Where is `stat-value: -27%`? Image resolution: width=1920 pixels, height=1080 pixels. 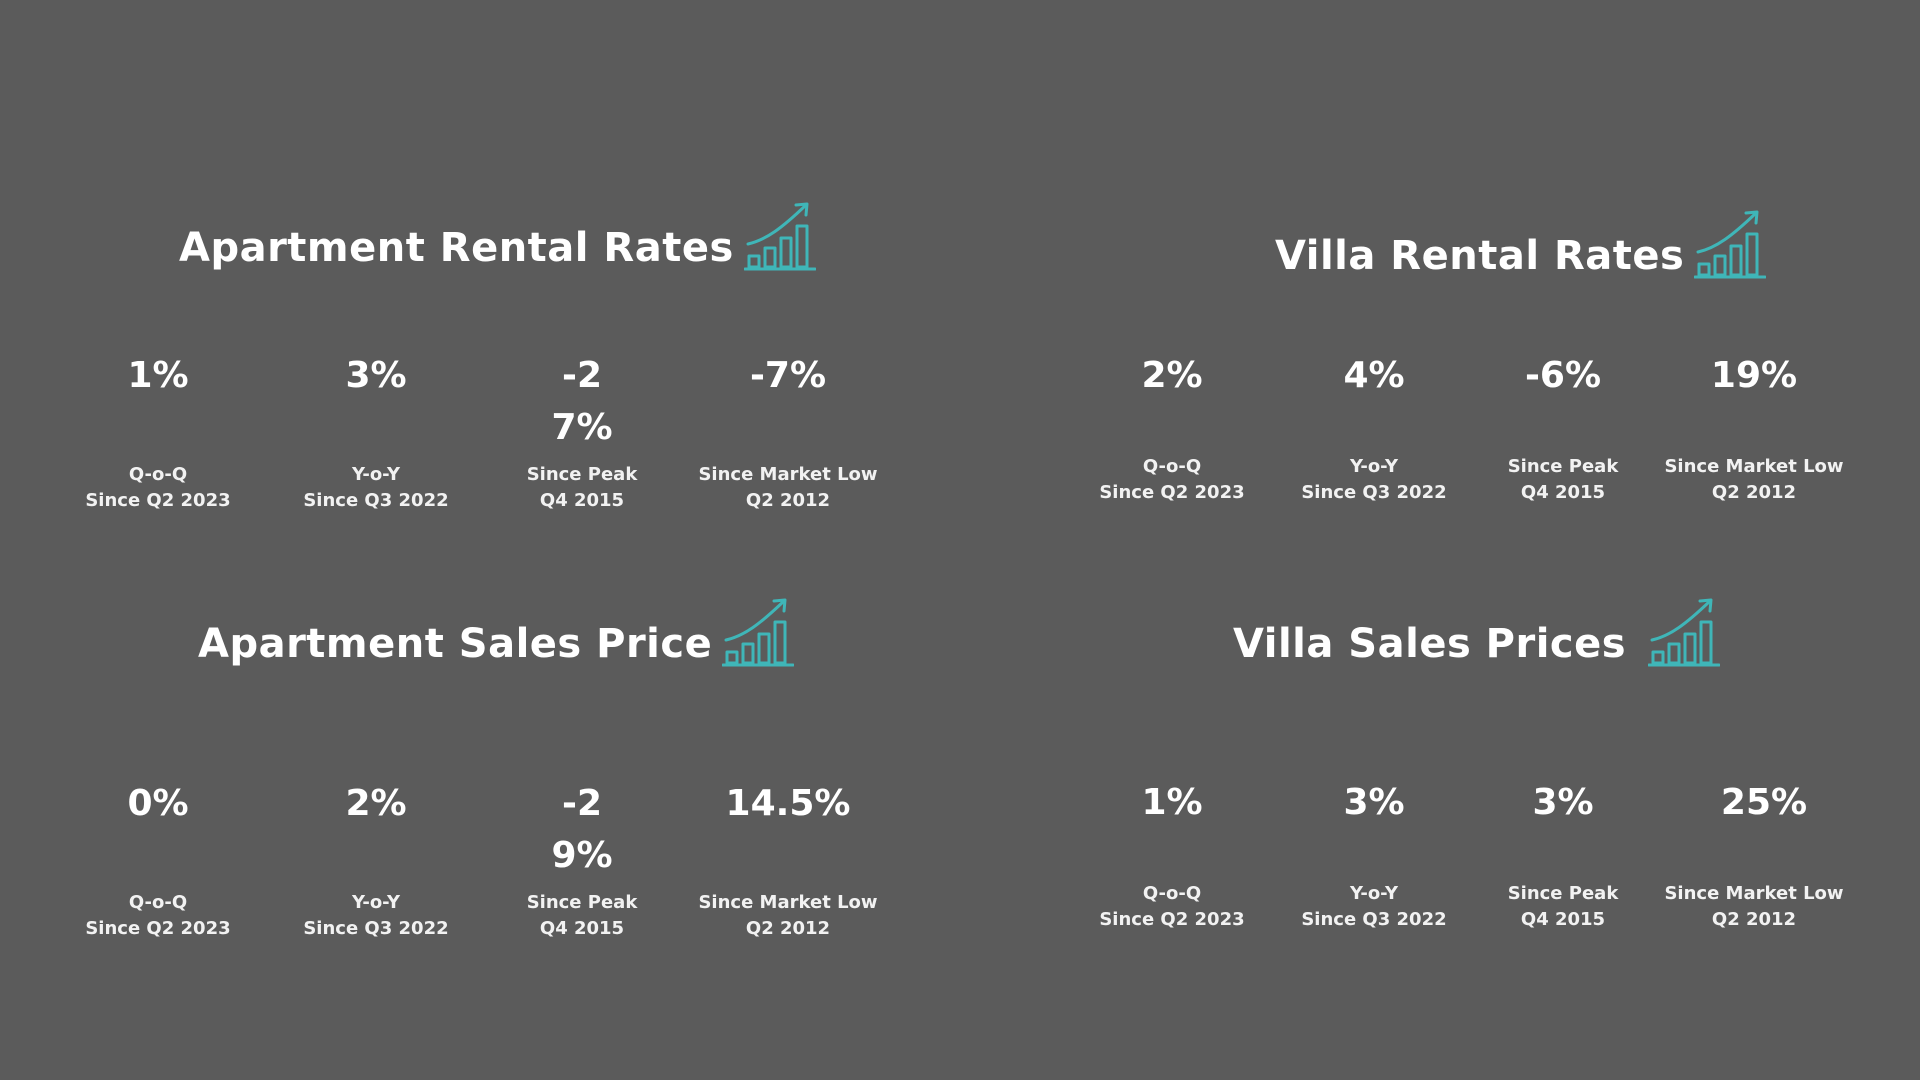
stat-value: -27% is located at coordinates (582, 401).